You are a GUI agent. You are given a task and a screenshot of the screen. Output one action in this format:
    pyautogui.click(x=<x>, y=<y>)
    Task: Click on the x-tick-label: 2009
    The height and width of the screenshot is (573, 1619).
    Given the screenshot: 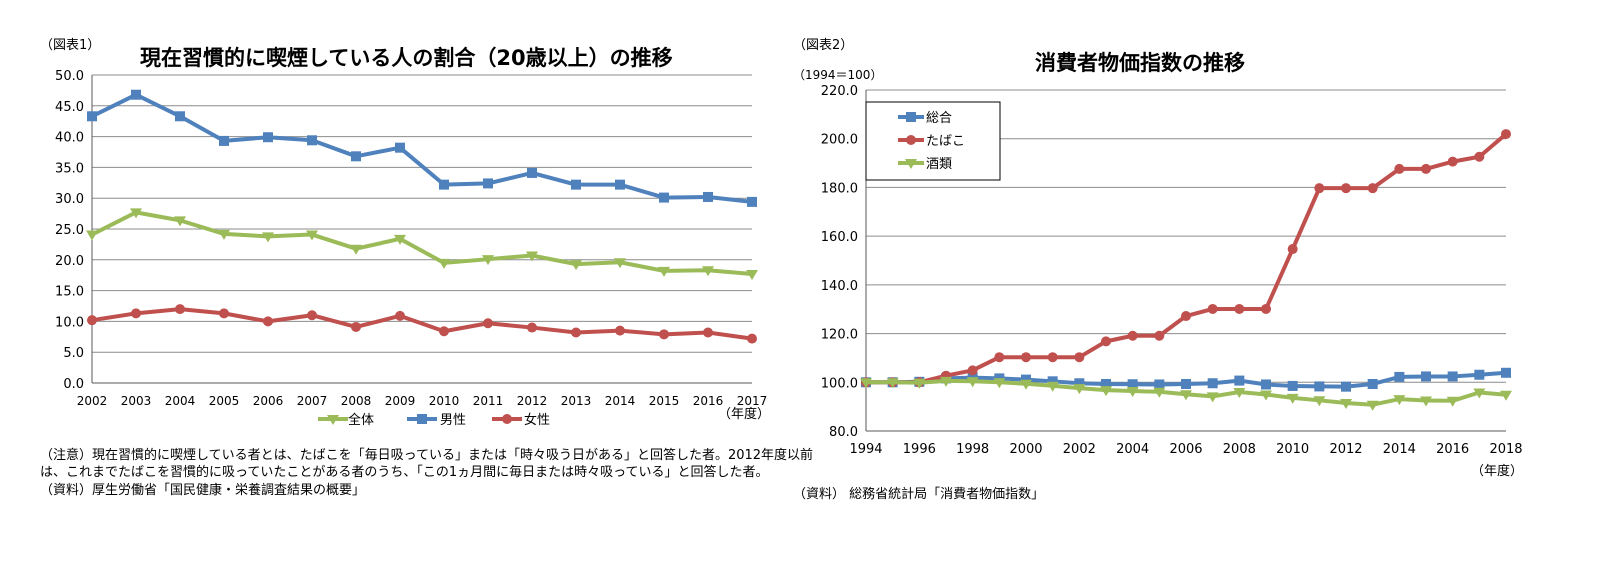 What is the action you would take?
    pyautogui.click(x=400, y=401)
    